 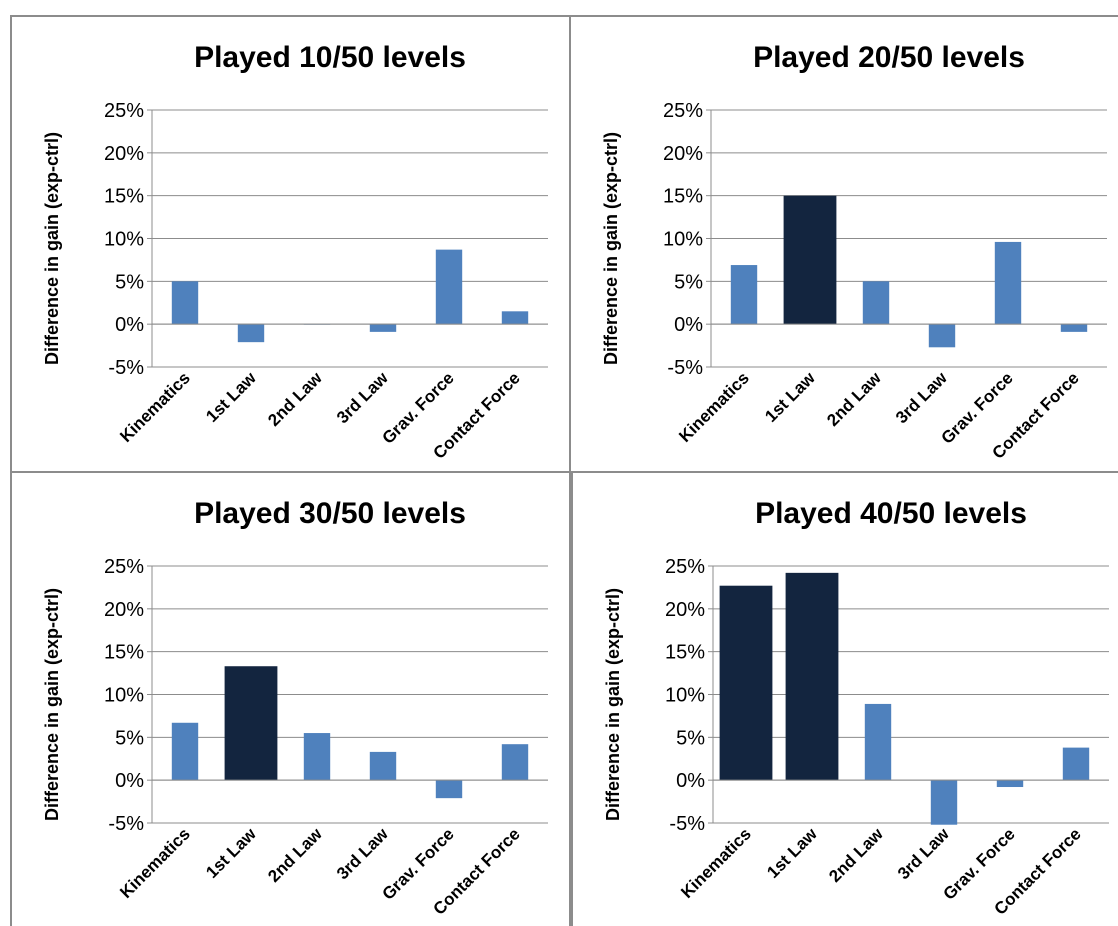 I want to click on chart-title: Played 20/50 levels, so click(x=889, y=57).